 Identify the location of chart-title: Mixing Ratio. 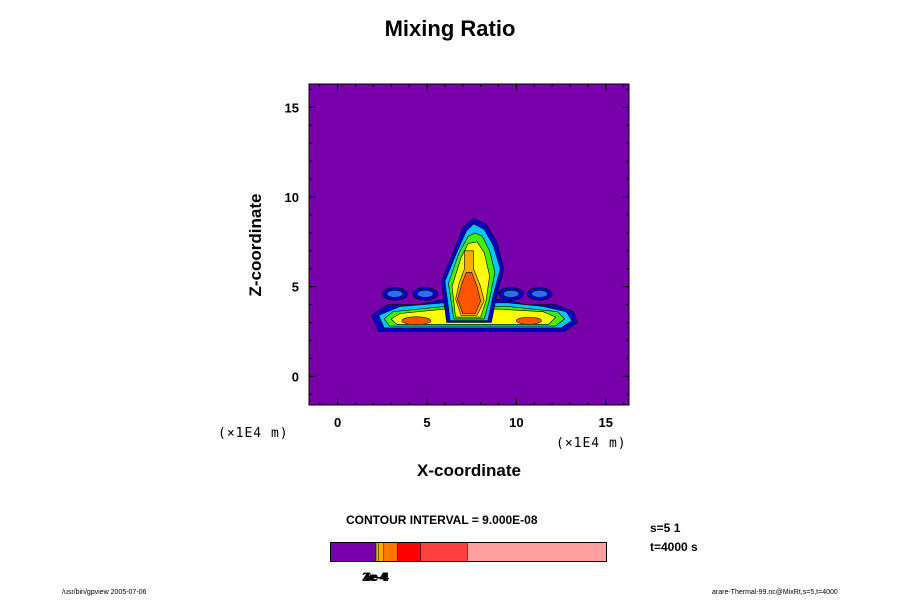
(450, 28).